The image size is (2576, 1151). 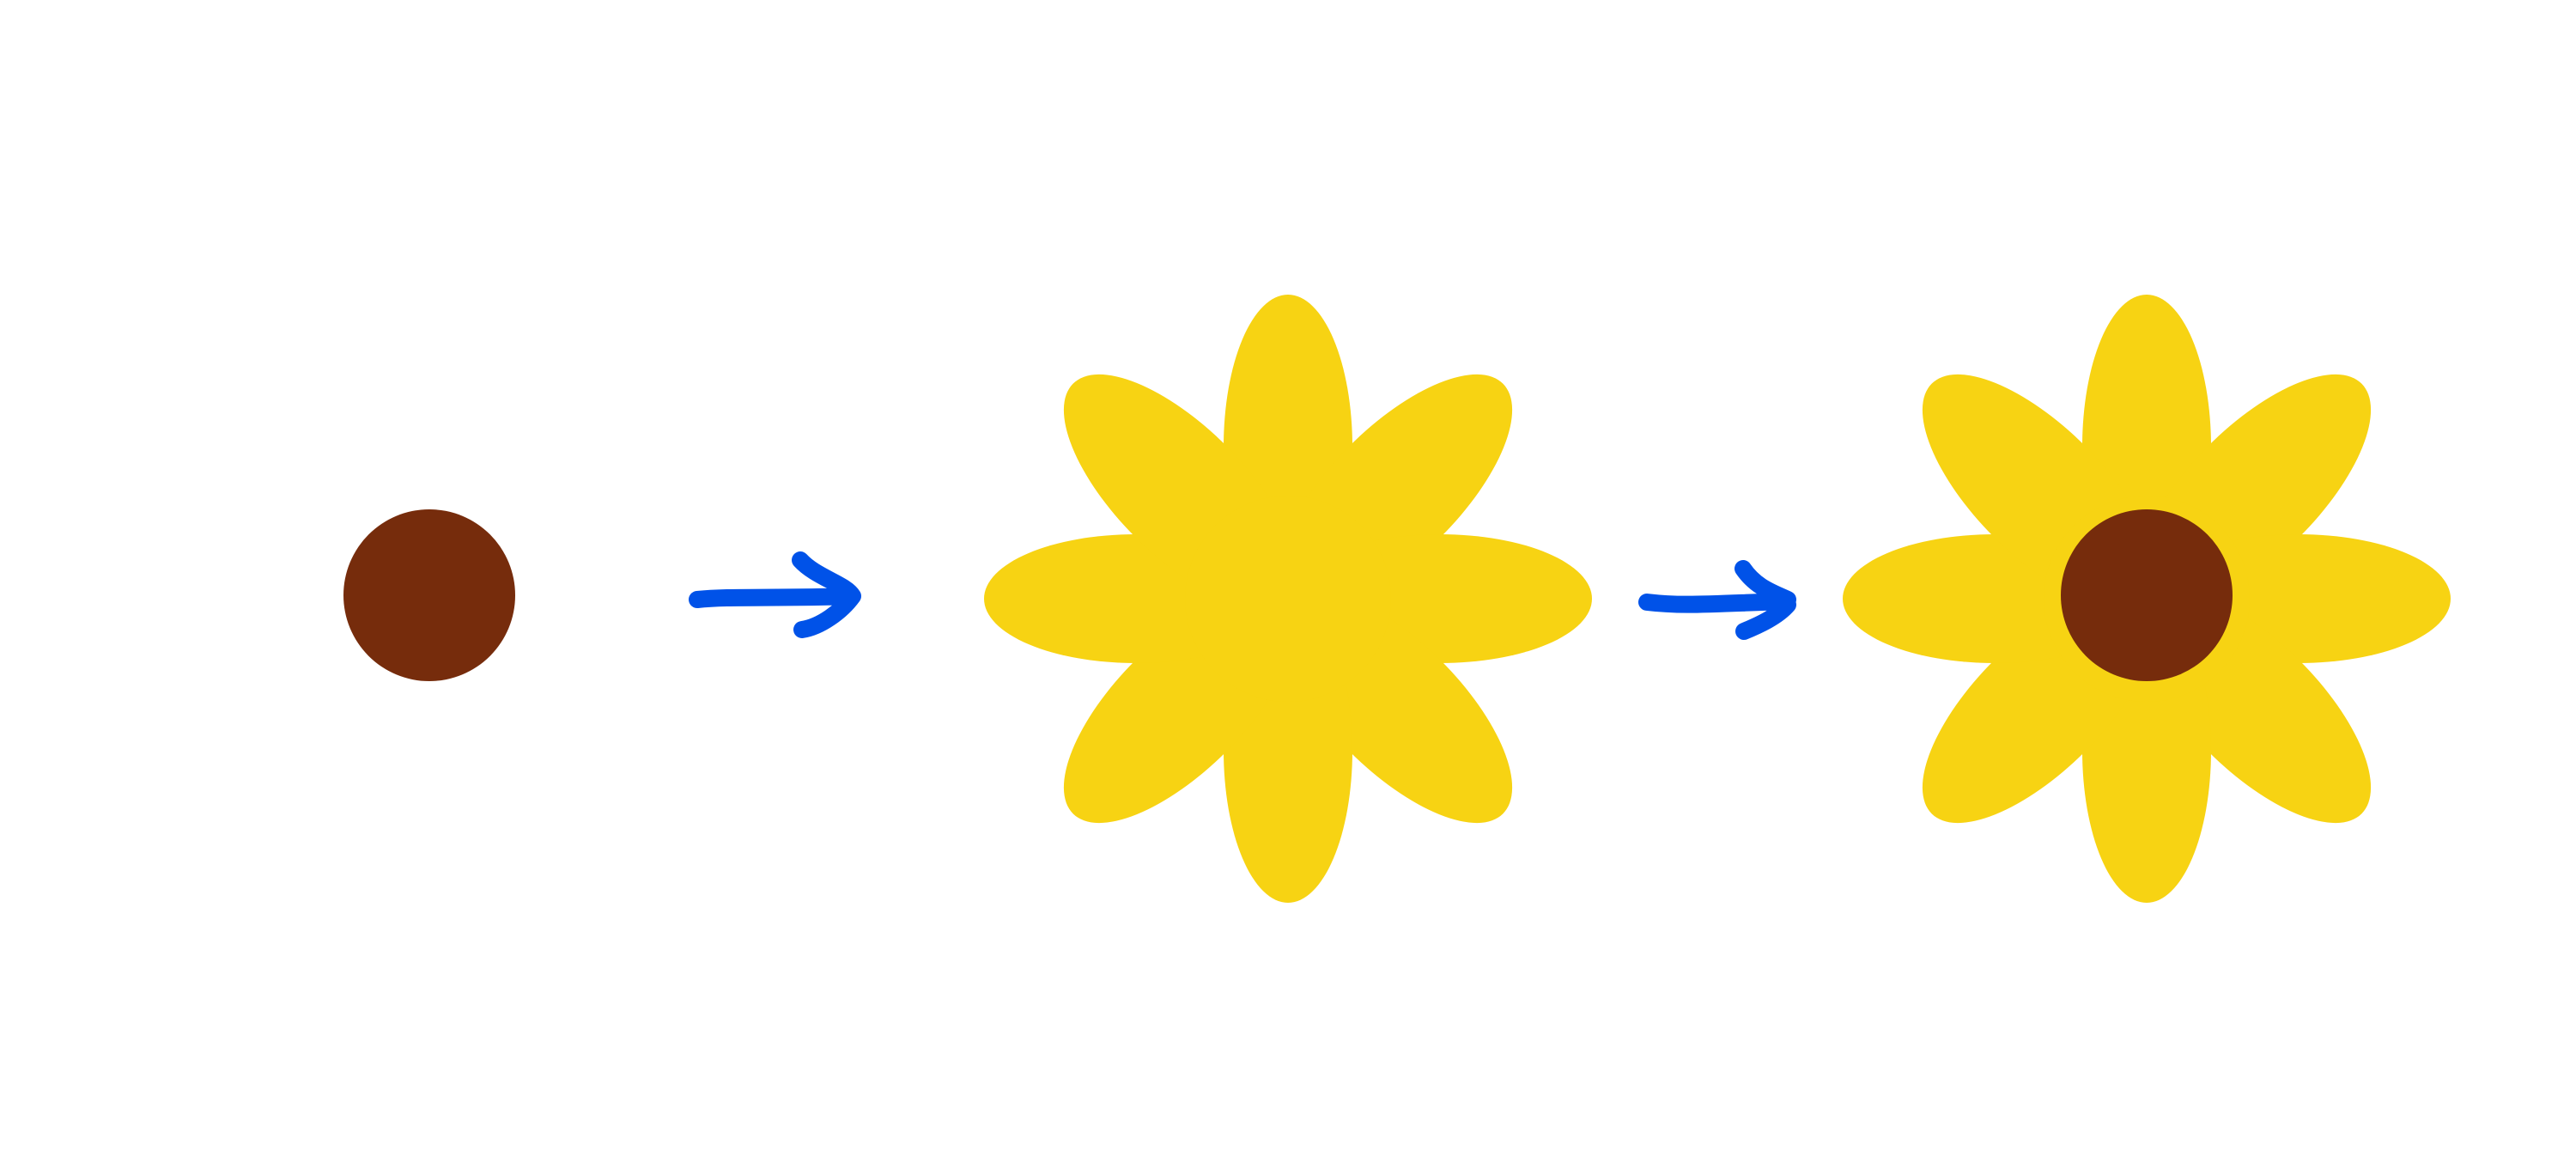 I want to click on step-flower, so click(x=2147, y=599).